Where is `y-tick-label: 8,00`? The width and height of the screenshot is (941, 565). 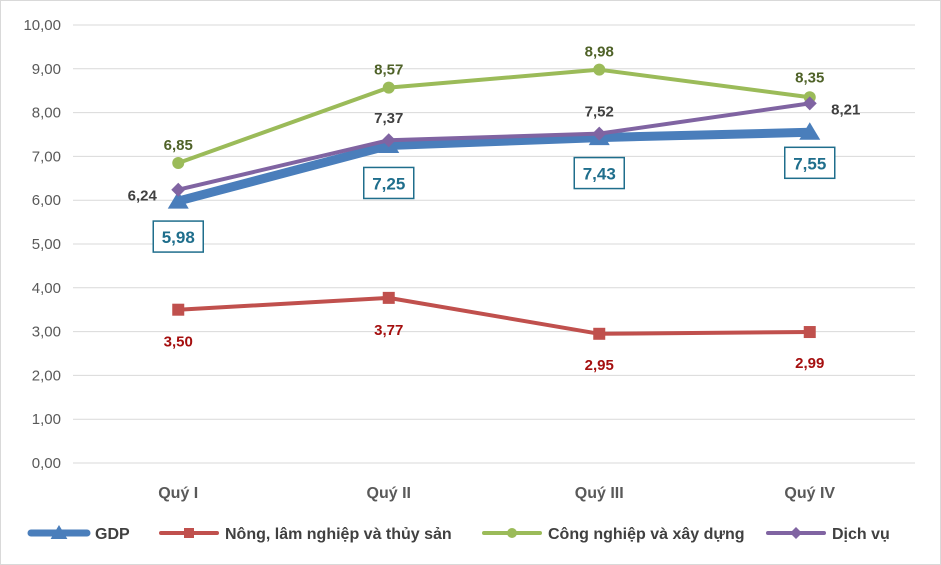
y-tick-label: 8,00 is located at coordinates (46, 113).